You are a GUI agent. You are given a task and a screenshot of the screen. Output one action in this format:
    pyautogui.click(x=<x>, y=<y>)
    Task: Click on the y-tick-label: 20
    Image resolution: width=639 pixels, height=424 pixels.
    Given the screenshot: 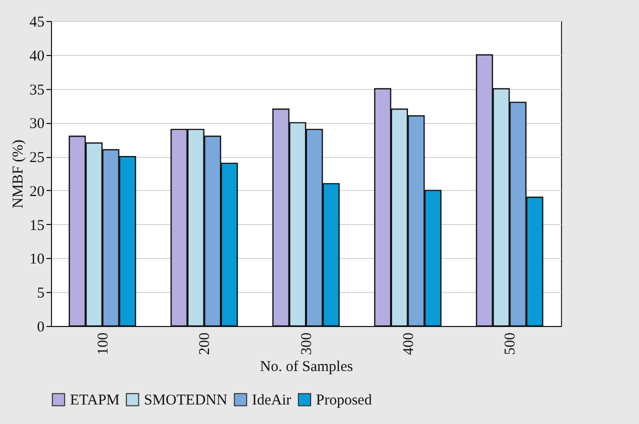 What is the action you would take?
    pyautogui.click(x=37, y=192)
    